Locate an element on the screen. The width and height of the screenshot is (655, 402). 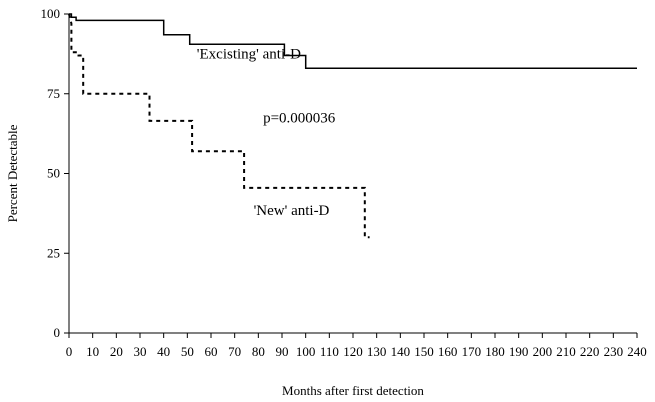
x-tick-label: 140 is located at coordinates (401, 351).